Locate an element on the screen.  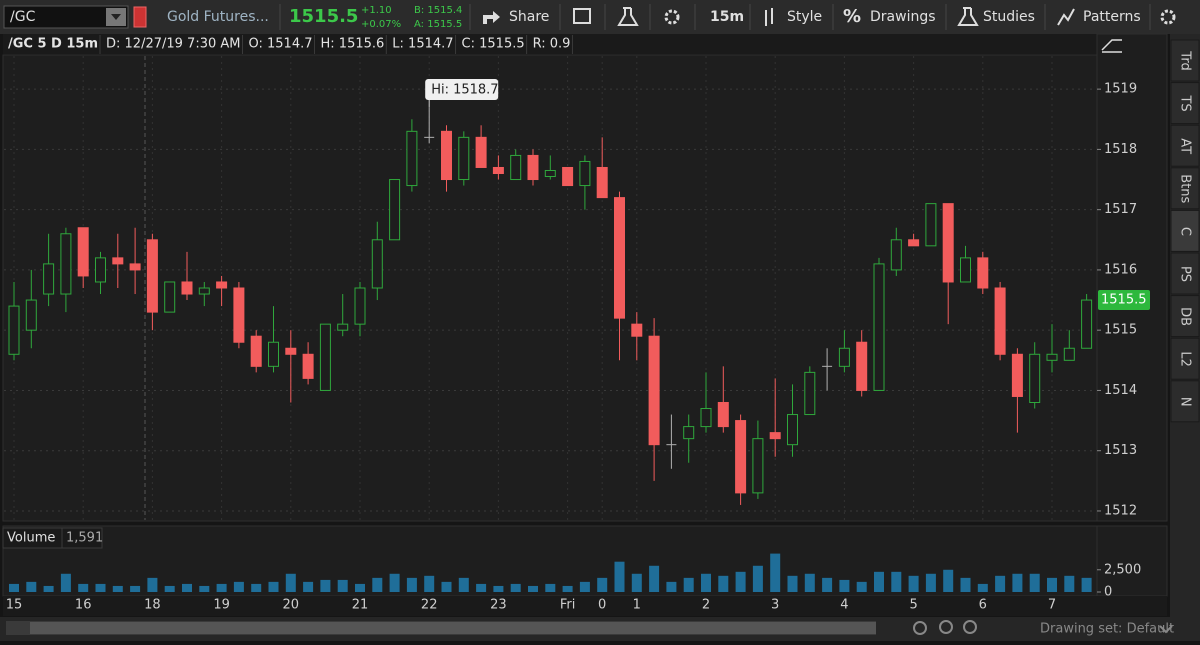
pan-icon is located at coordinates (920, 628).